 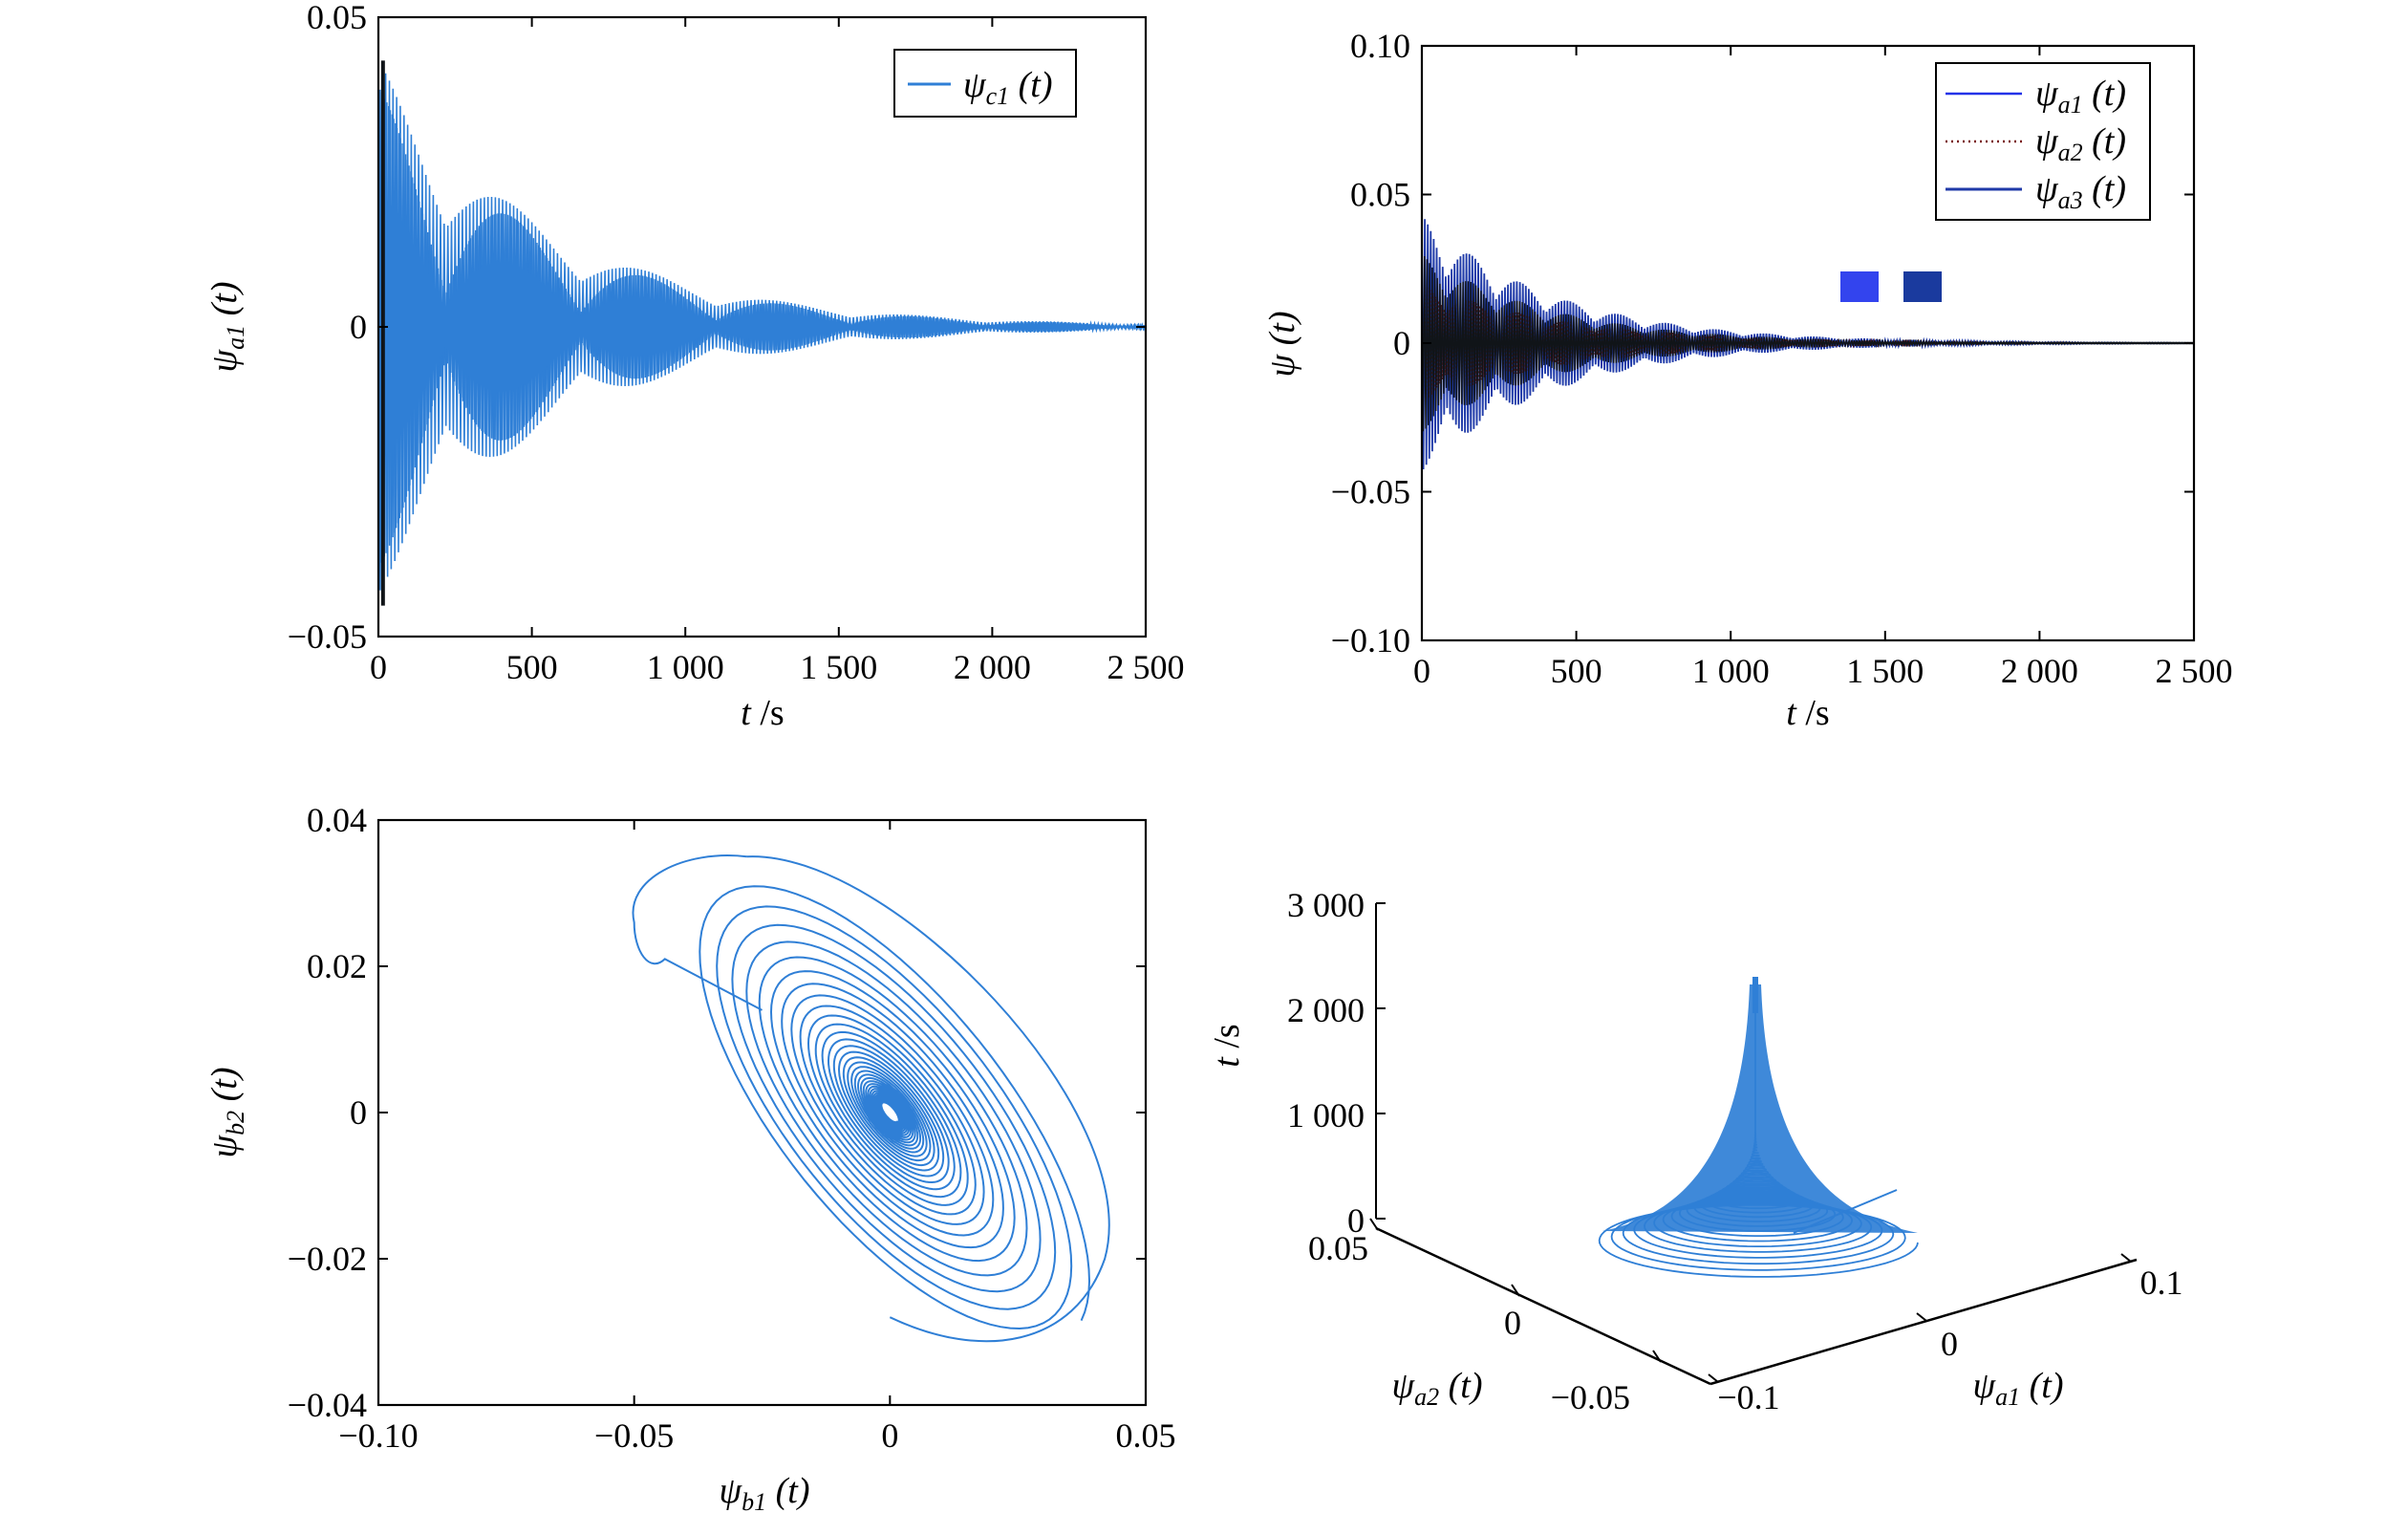 What do you see at coordinates (1326, 1115) in the screenshot?
I see `br-ztick-label: 1 000` at bounding box center [1326, 1115].